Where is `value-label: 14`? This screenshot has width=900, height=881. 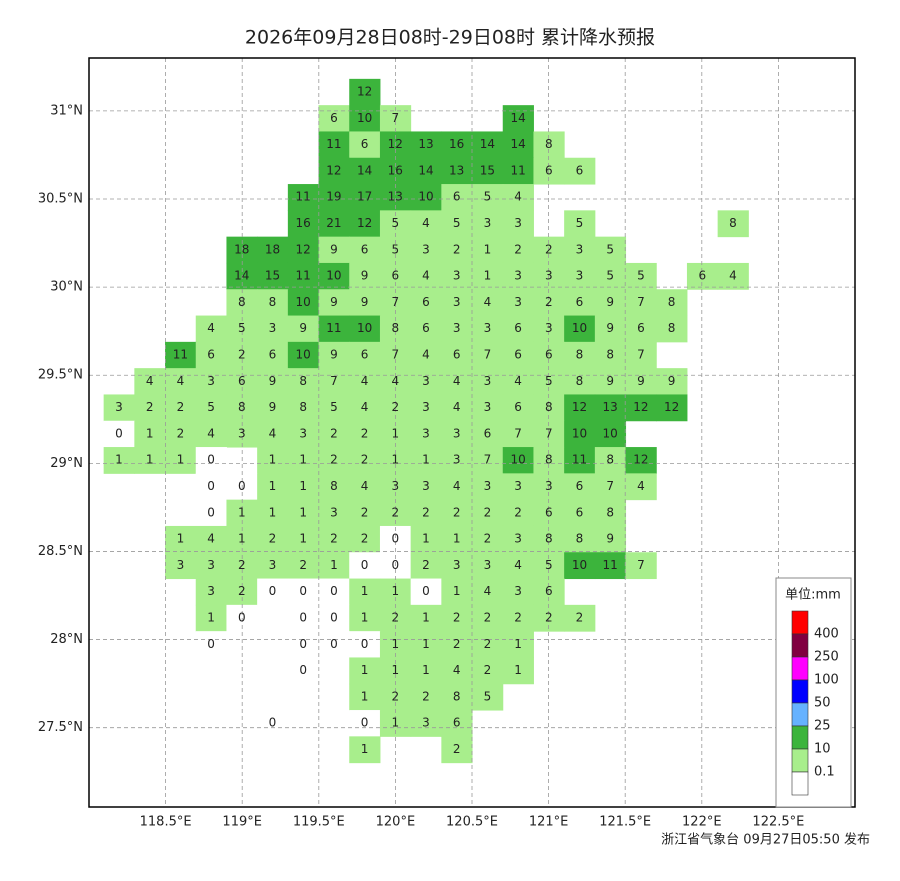
value-label: 14 is located at coordinates (517, 144).